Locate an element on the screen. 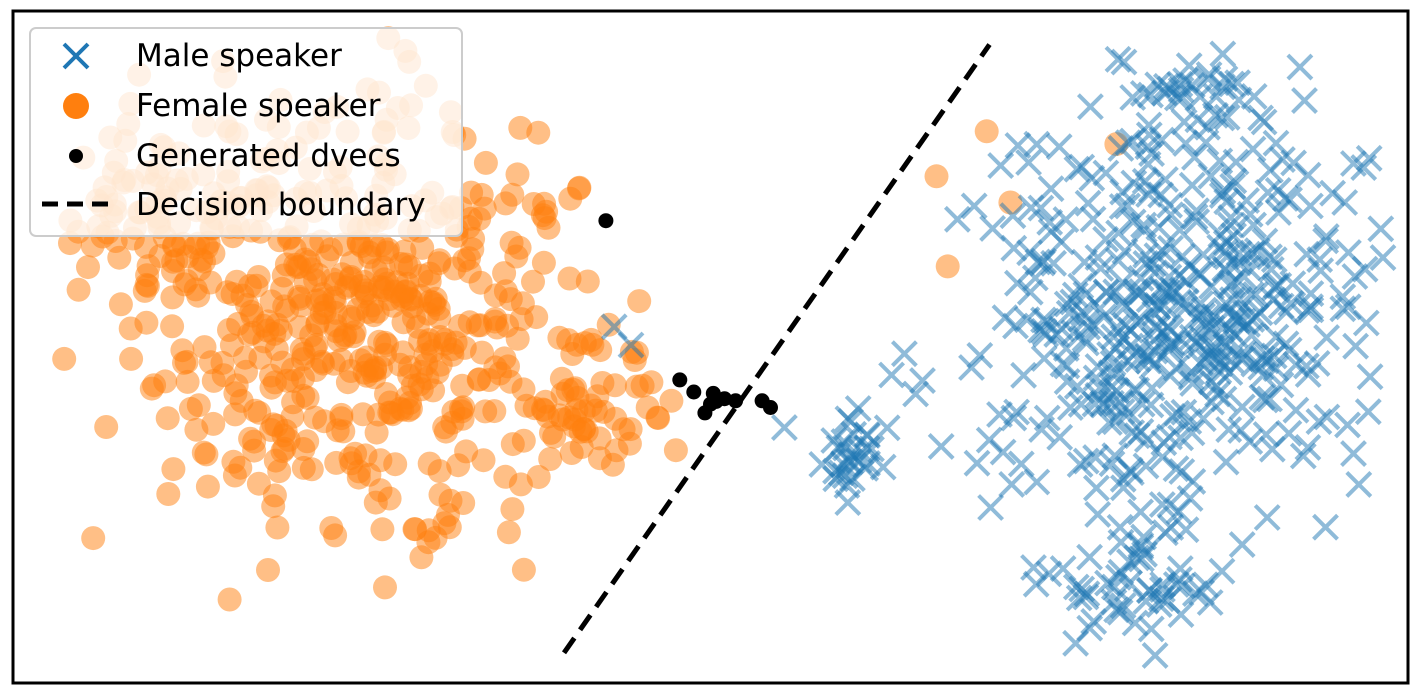 The width and height of the screenshot is (1419, 692). legend-female-marker is located at coordinates (76, 106).